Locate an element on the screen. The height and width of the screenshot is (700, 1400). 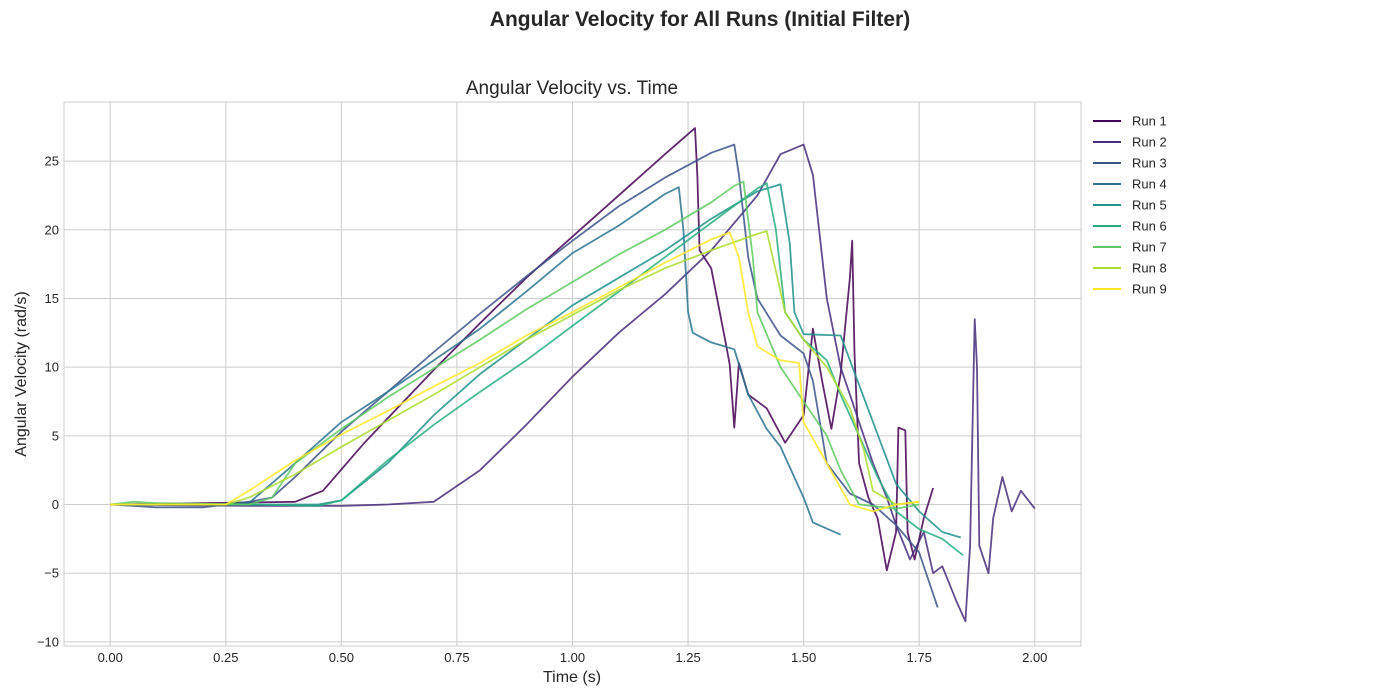
legend-label: Run 5 is located at coordinates (1149, 205).